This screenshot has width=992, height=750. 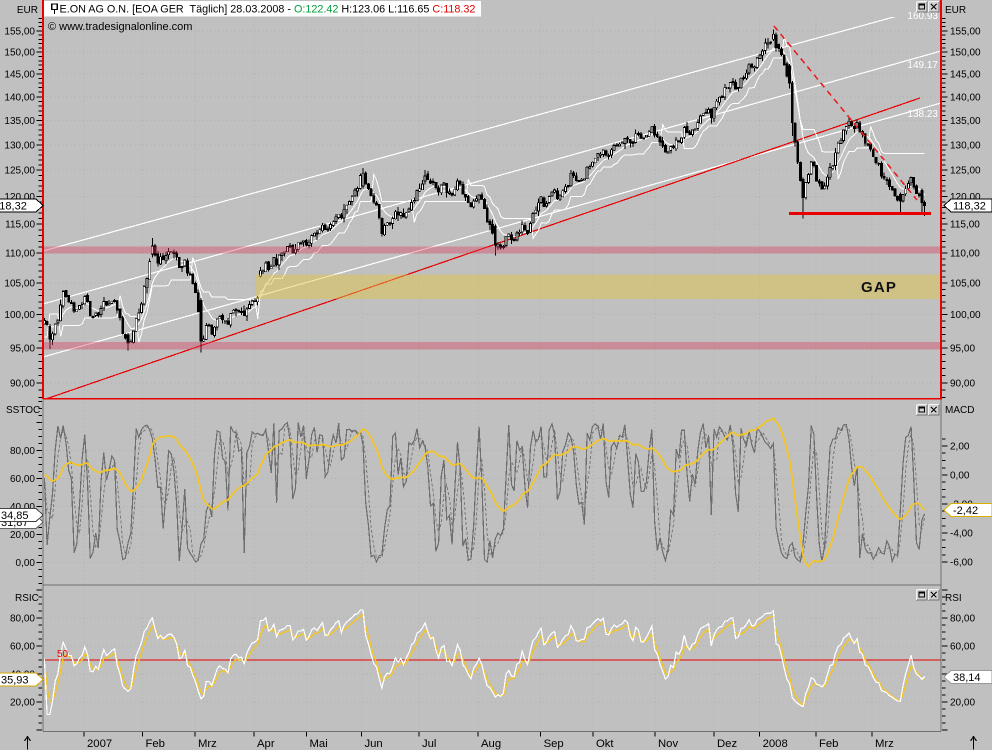 What do you see at coordinates (953, 598) in the screenshot?
I see `svg-text: RSI` at bounding box center [953, 598].